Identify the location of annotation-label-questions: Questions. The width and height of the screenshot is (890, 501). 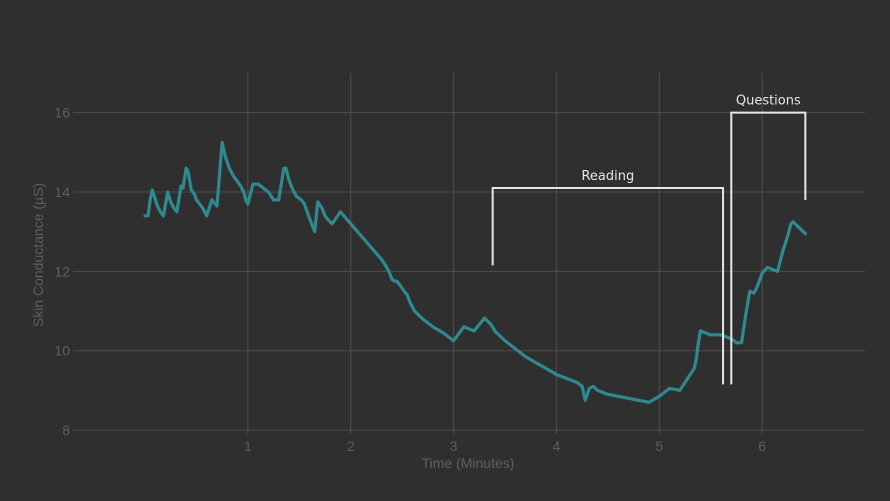
(768, 101).